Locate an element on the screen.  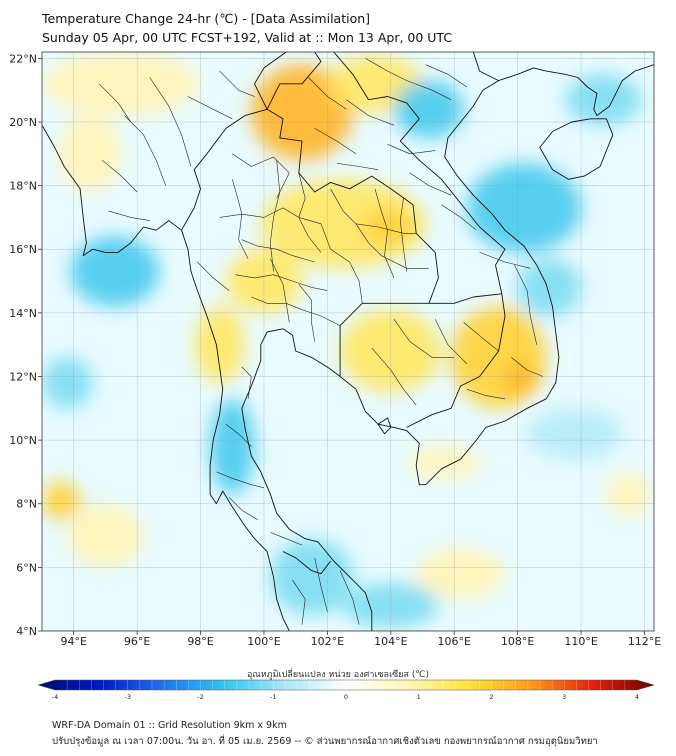
colorbar-tick-label: -3 is located at coordinates (128, 697).